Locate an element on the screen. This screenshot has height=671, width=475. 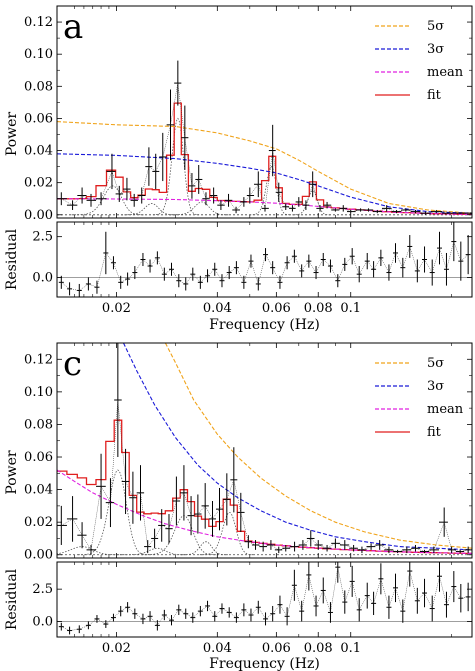
legend-label: mean is located at coordinates (445, 409).